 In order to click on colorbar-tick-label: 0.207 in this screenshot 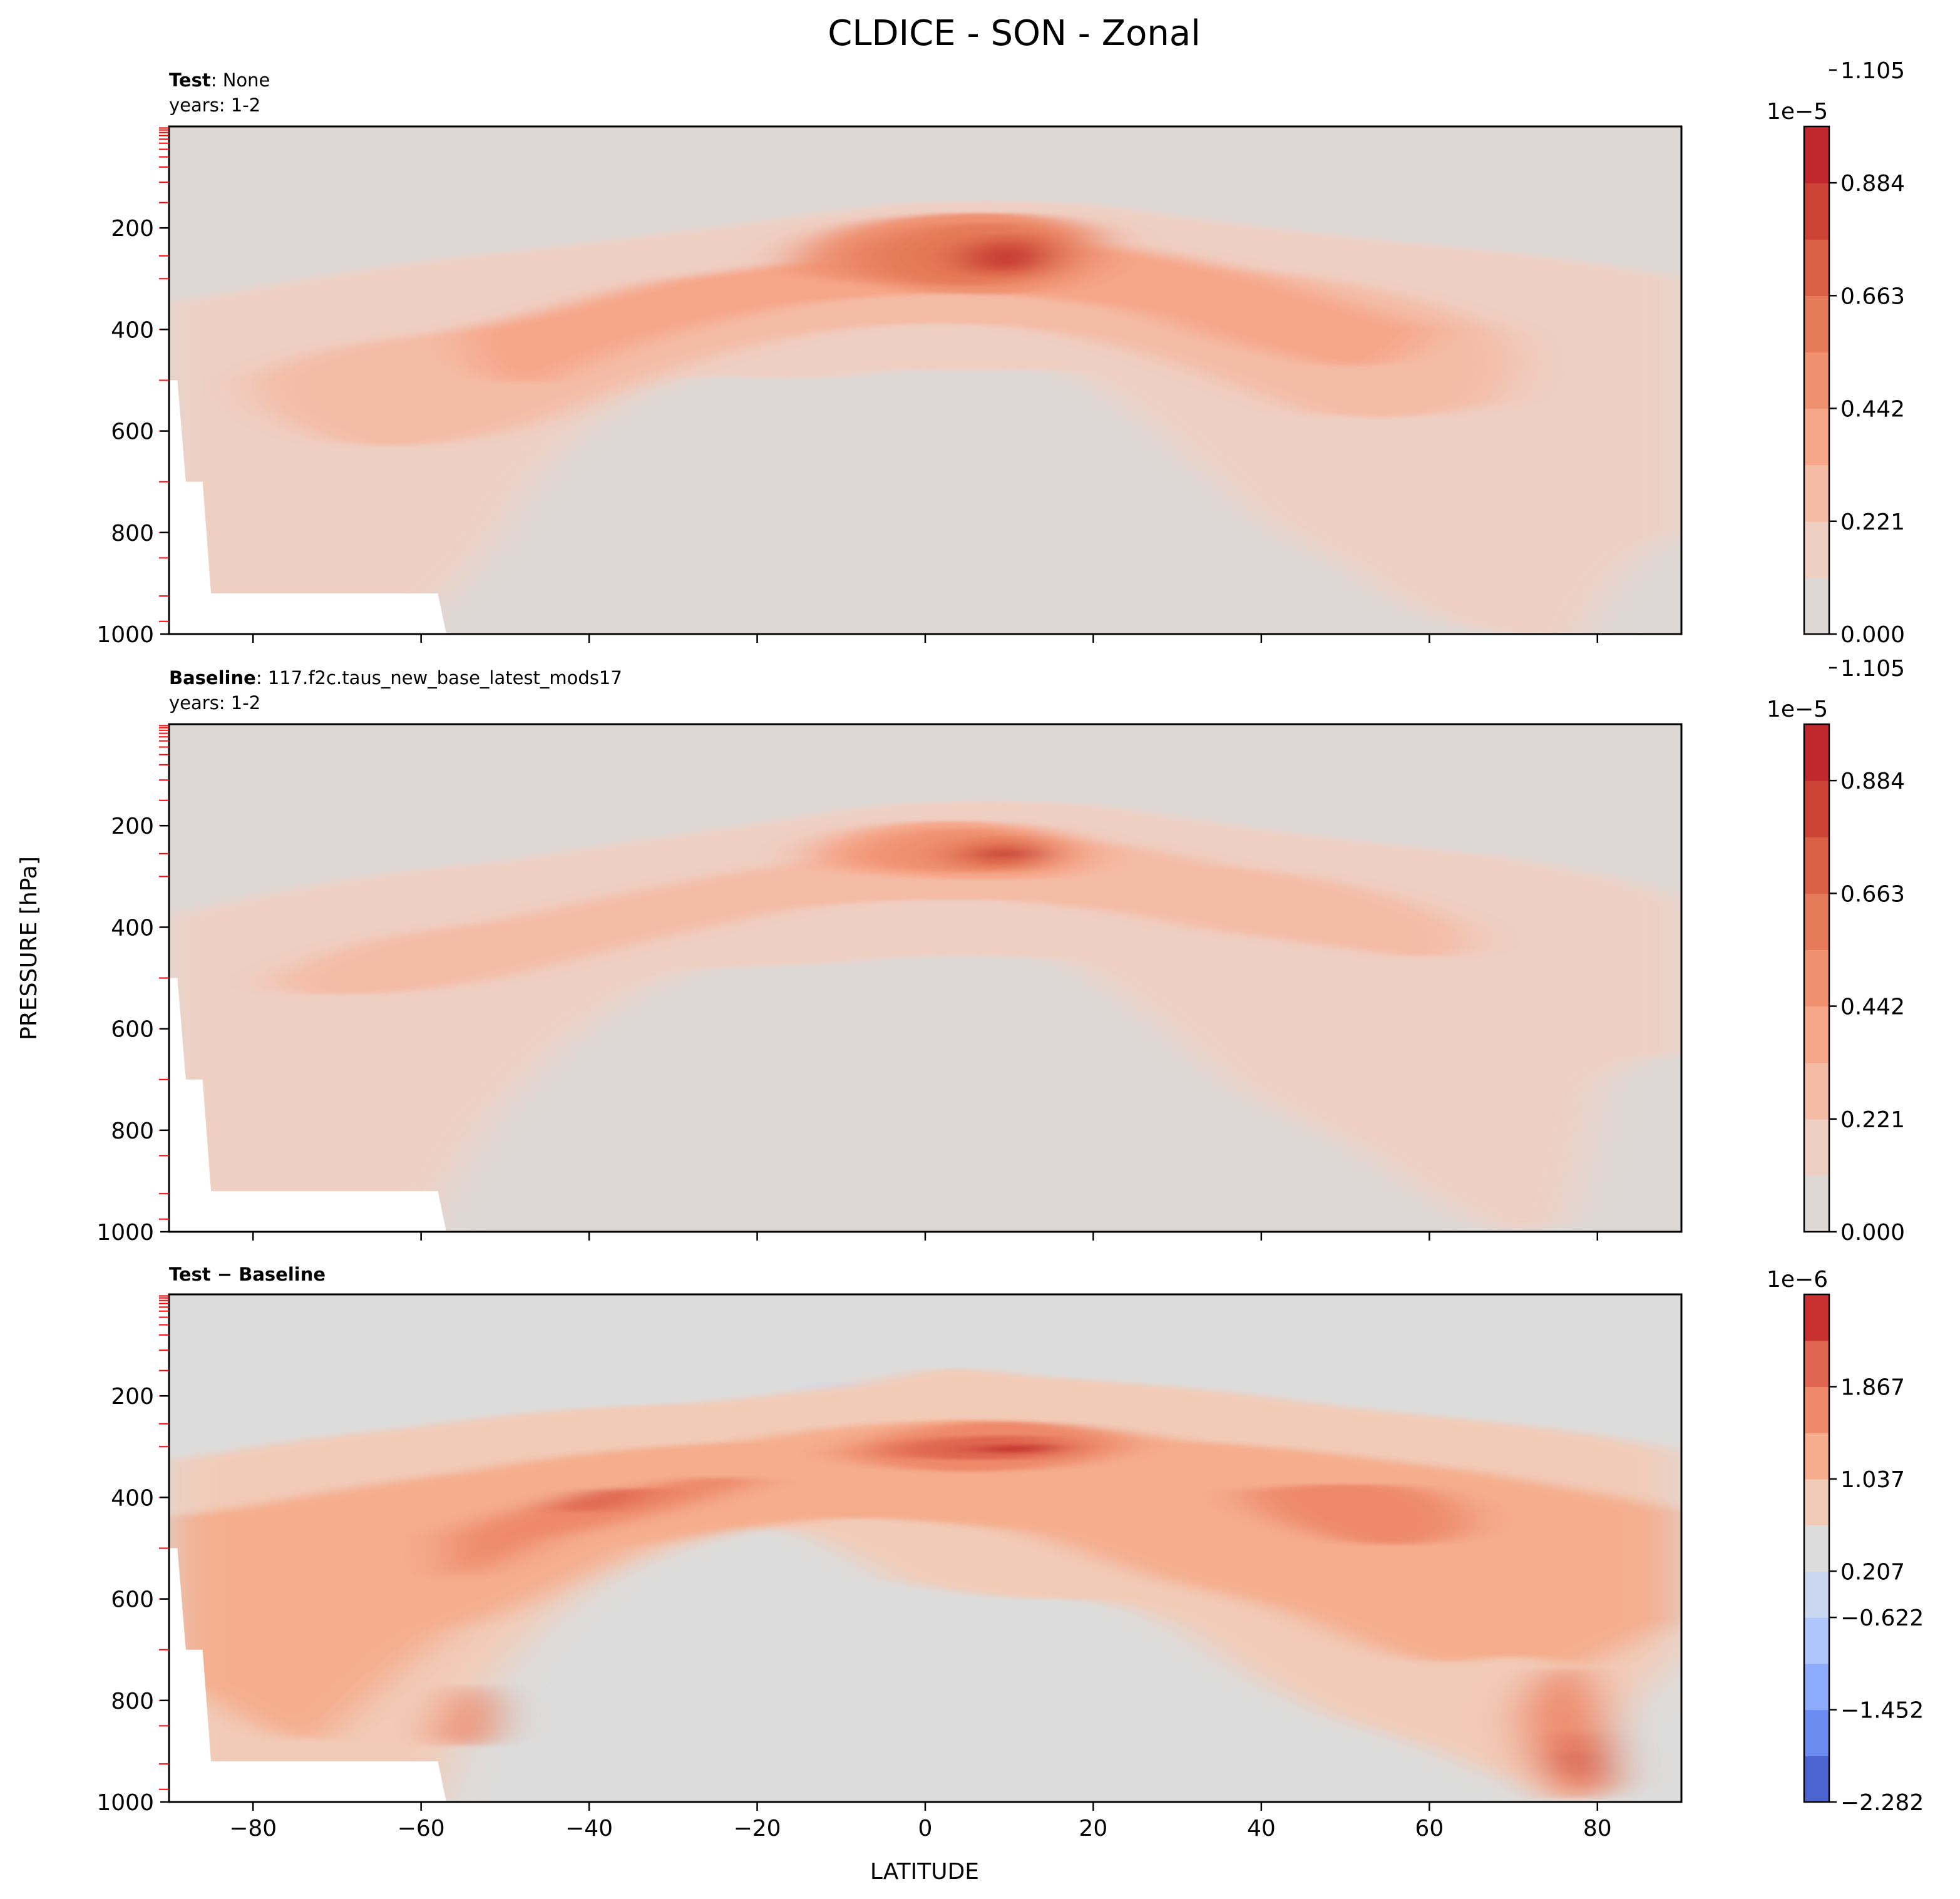, I will do `click(1872, 1572)`.